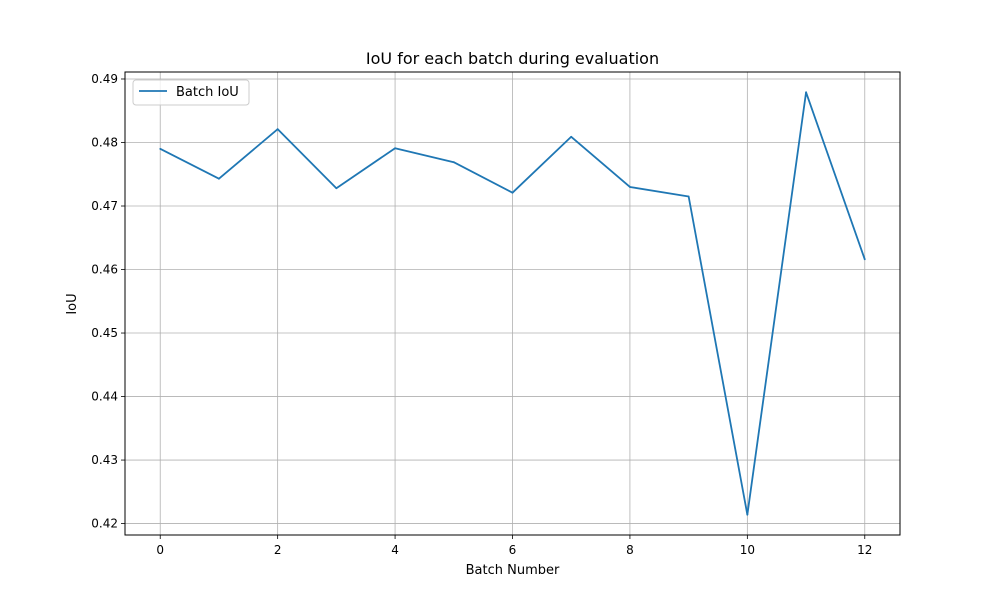 This screenshot has width=1000, height=600. What do you see at coordinates (104, 397) in the screenshot?
I see `y-tick-label: 0.44` at bounding box center [104, 397].